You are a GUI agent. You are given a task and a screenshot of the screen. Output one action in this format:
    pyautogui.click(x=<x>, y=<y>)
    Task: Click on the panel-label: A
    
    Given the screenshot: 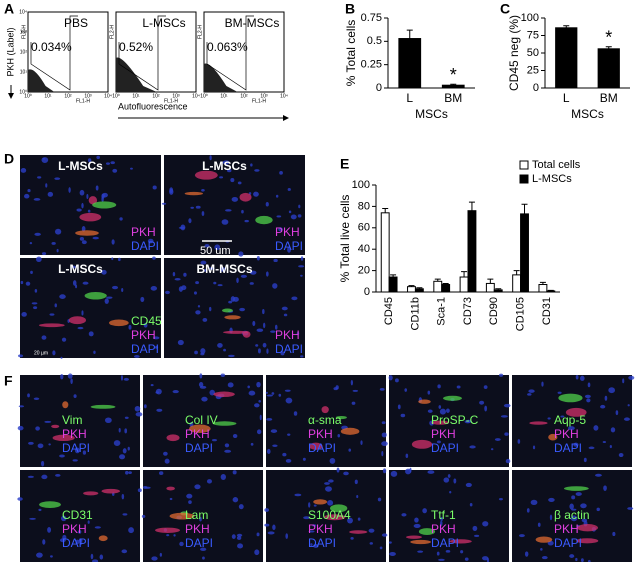 What is the action you would take?
    pyautogui.click(x=9, y=9)
    